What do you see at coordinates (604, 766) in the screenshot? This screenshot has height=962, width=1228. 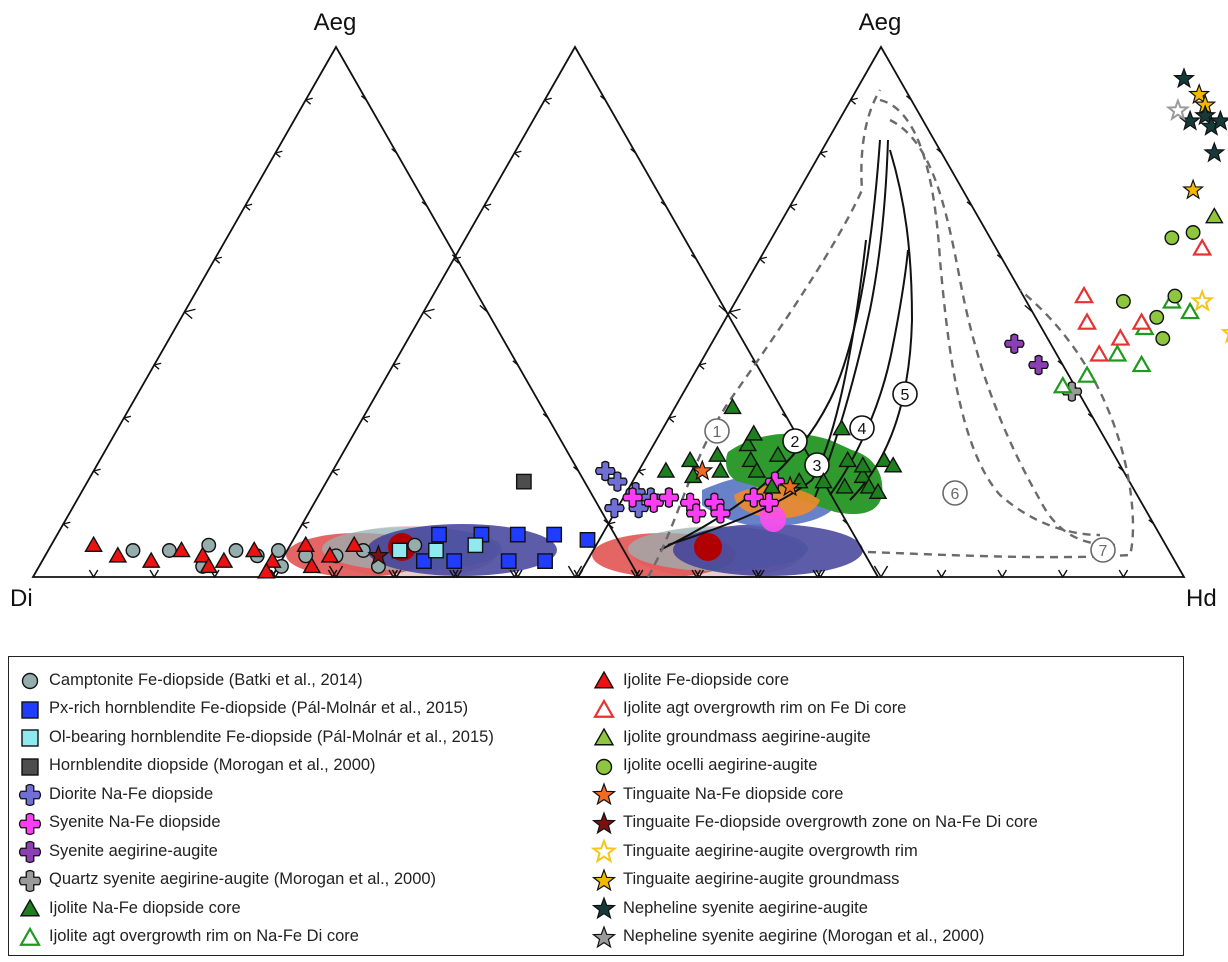 I see `legend-symbol-circle` at bounding box center [604, 766].